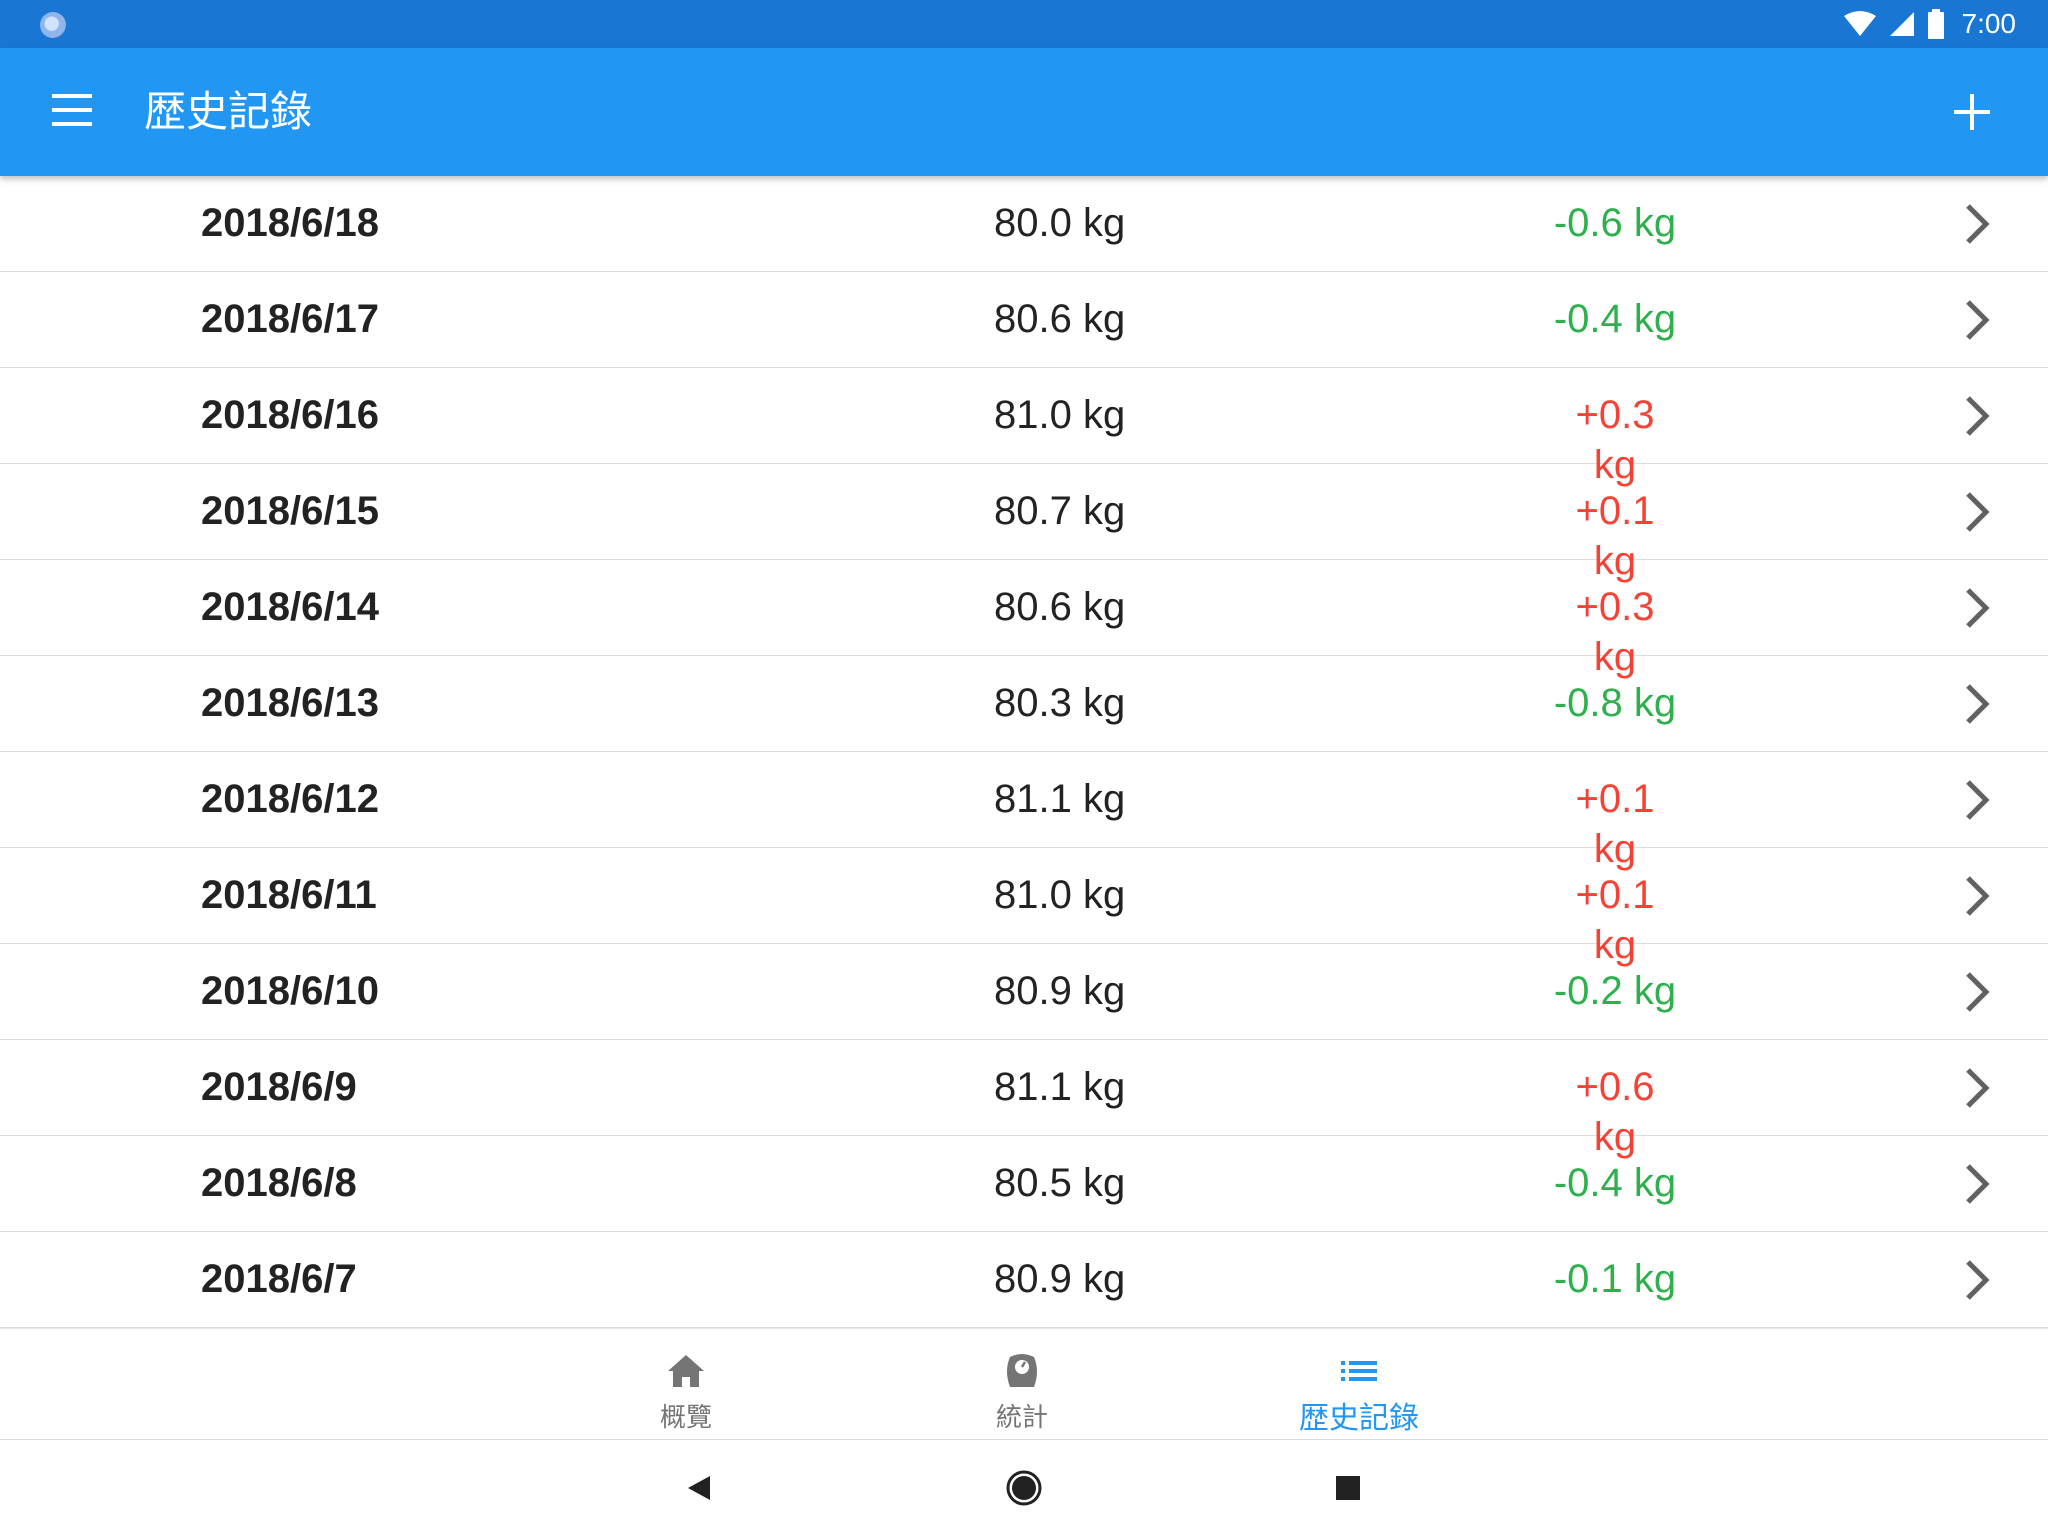  Describe the element at coordinates (686, 1371) in the screenshot. I see `home-icon` at that location.